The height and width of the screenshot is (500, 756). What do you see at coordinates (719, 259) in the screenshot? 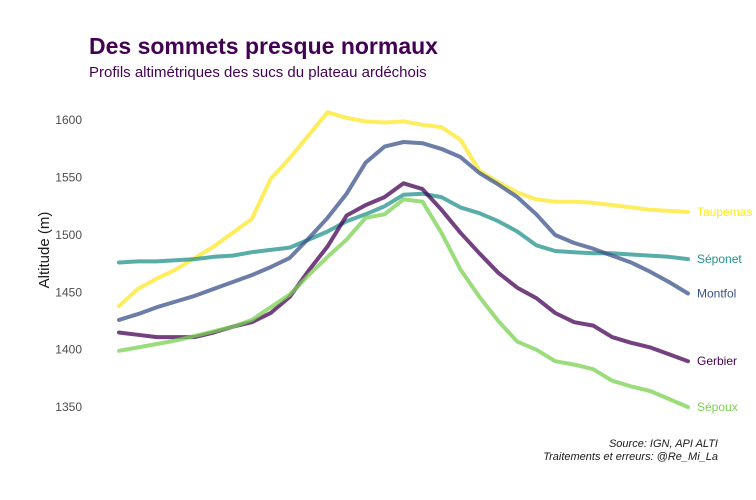
I see `series-label-séponet: Séponet` at bounding box center [719, 259].